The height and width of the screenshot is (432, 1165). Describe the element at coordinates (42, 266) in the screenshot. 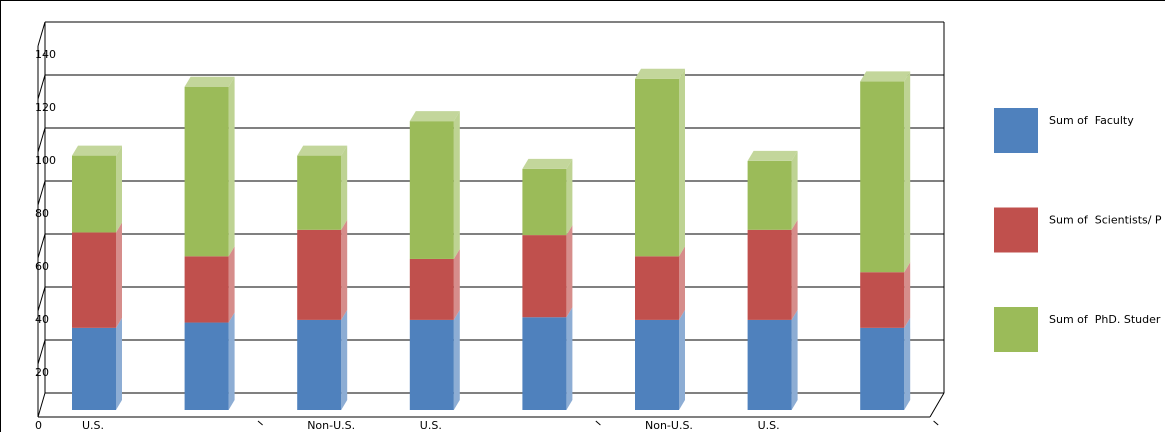

I see `y-tick-label: 60` at that location.